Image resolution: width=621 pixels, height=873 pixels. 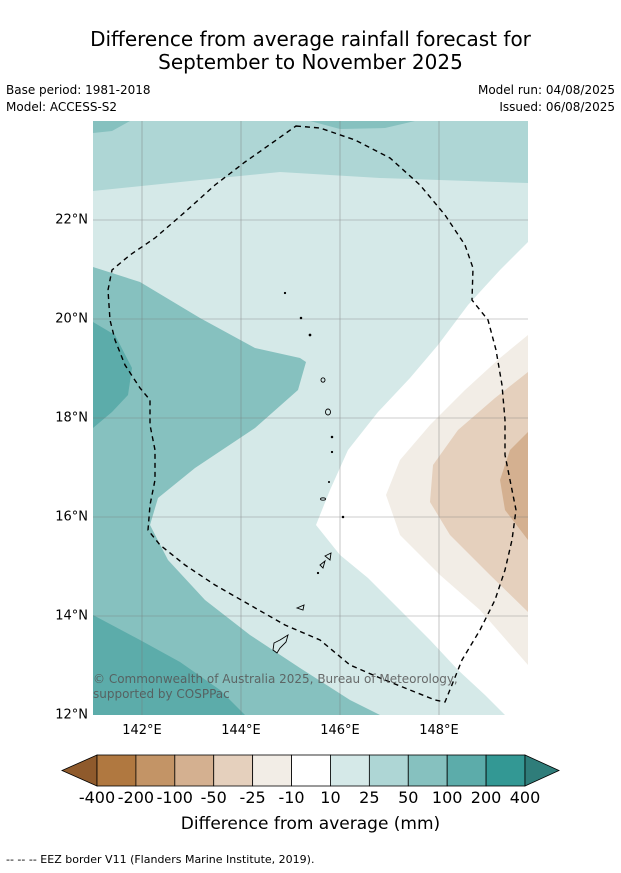 I want to click on colorbar-tick-label: 200, so click(x=486, y=797).